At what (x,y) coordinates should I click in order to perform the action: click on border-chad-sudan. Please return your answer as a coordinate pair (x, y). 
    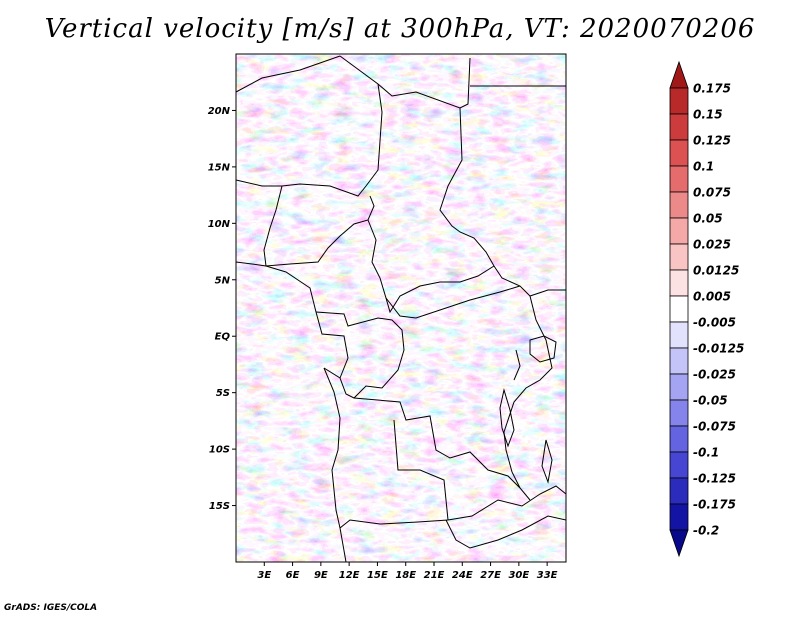
    Looking at the image, I should click on (502, 202).